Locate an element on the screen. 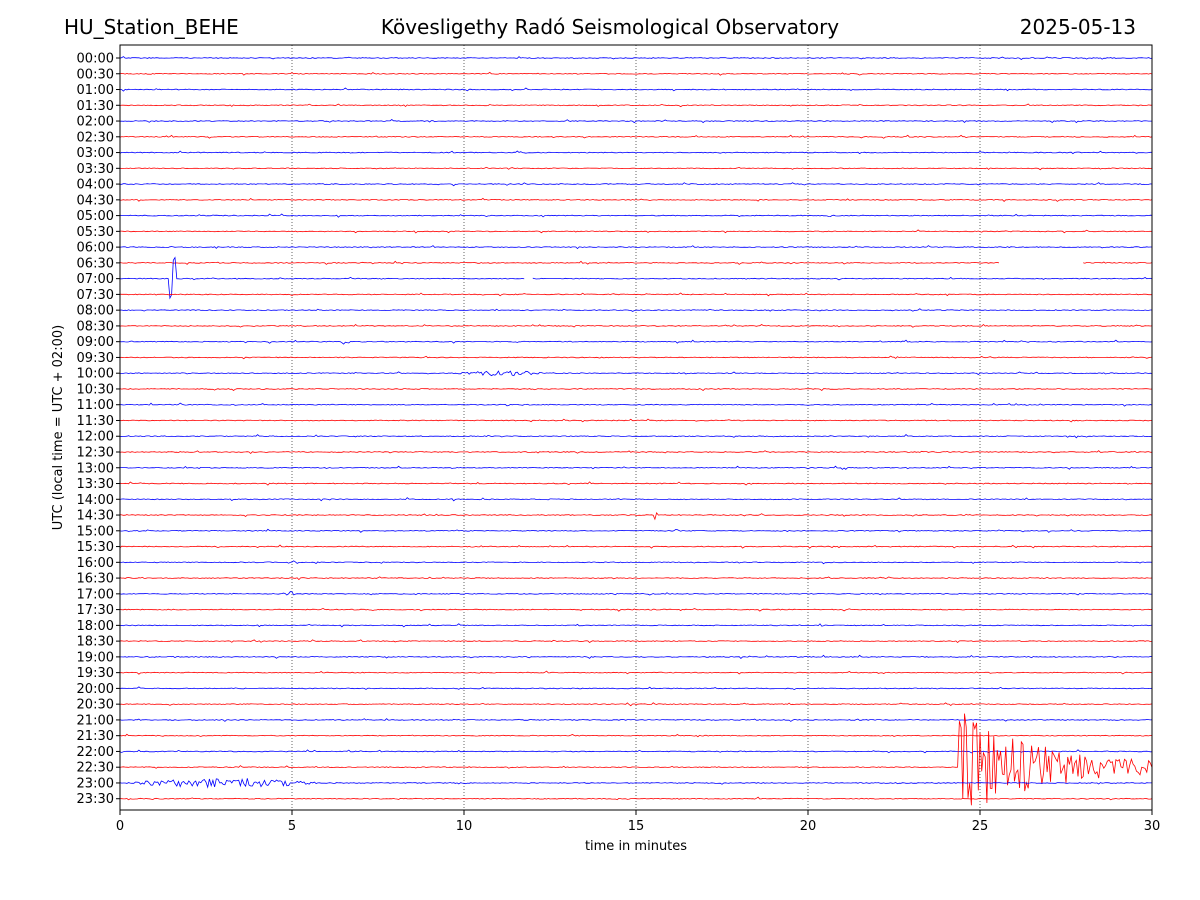 Image resolution: width=1200 pixels, height=900 pixels. x-axis-label: time in minutes is located at coordinates (636, 846).